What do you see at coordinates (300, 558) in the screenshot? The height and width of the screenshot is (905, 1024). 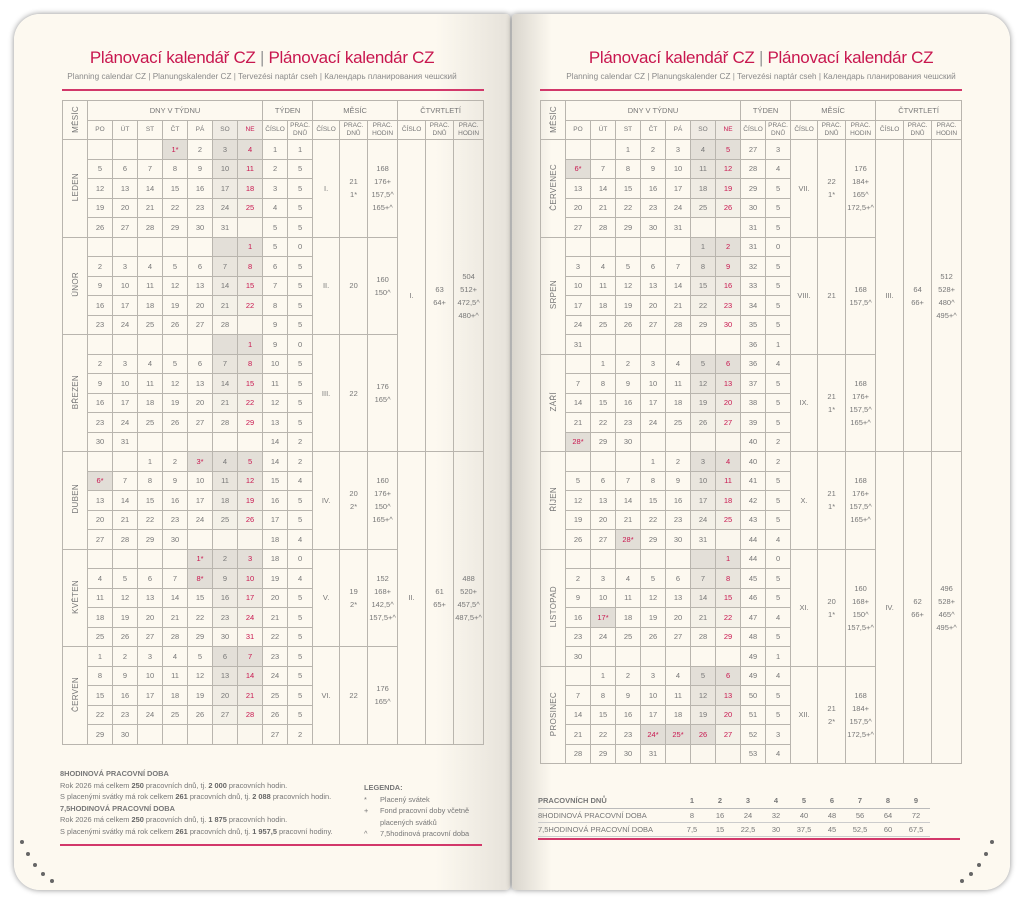 I see `week-workdays: 0` at bounding box center [300, 558].